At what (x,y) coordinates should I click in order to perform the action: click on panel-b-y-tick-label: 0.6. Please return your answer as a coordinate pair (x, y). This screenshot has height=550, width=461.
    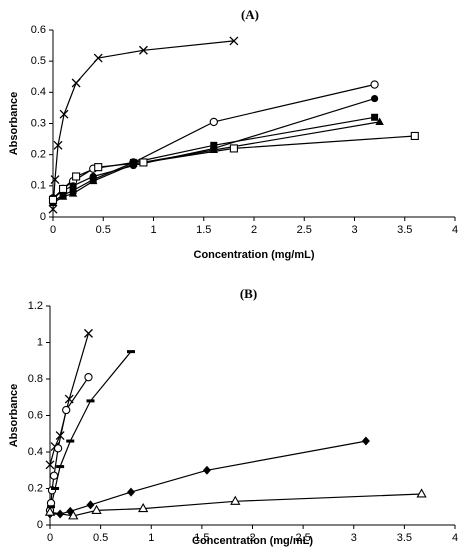
    Looking at the image, I should click on (35, 415).